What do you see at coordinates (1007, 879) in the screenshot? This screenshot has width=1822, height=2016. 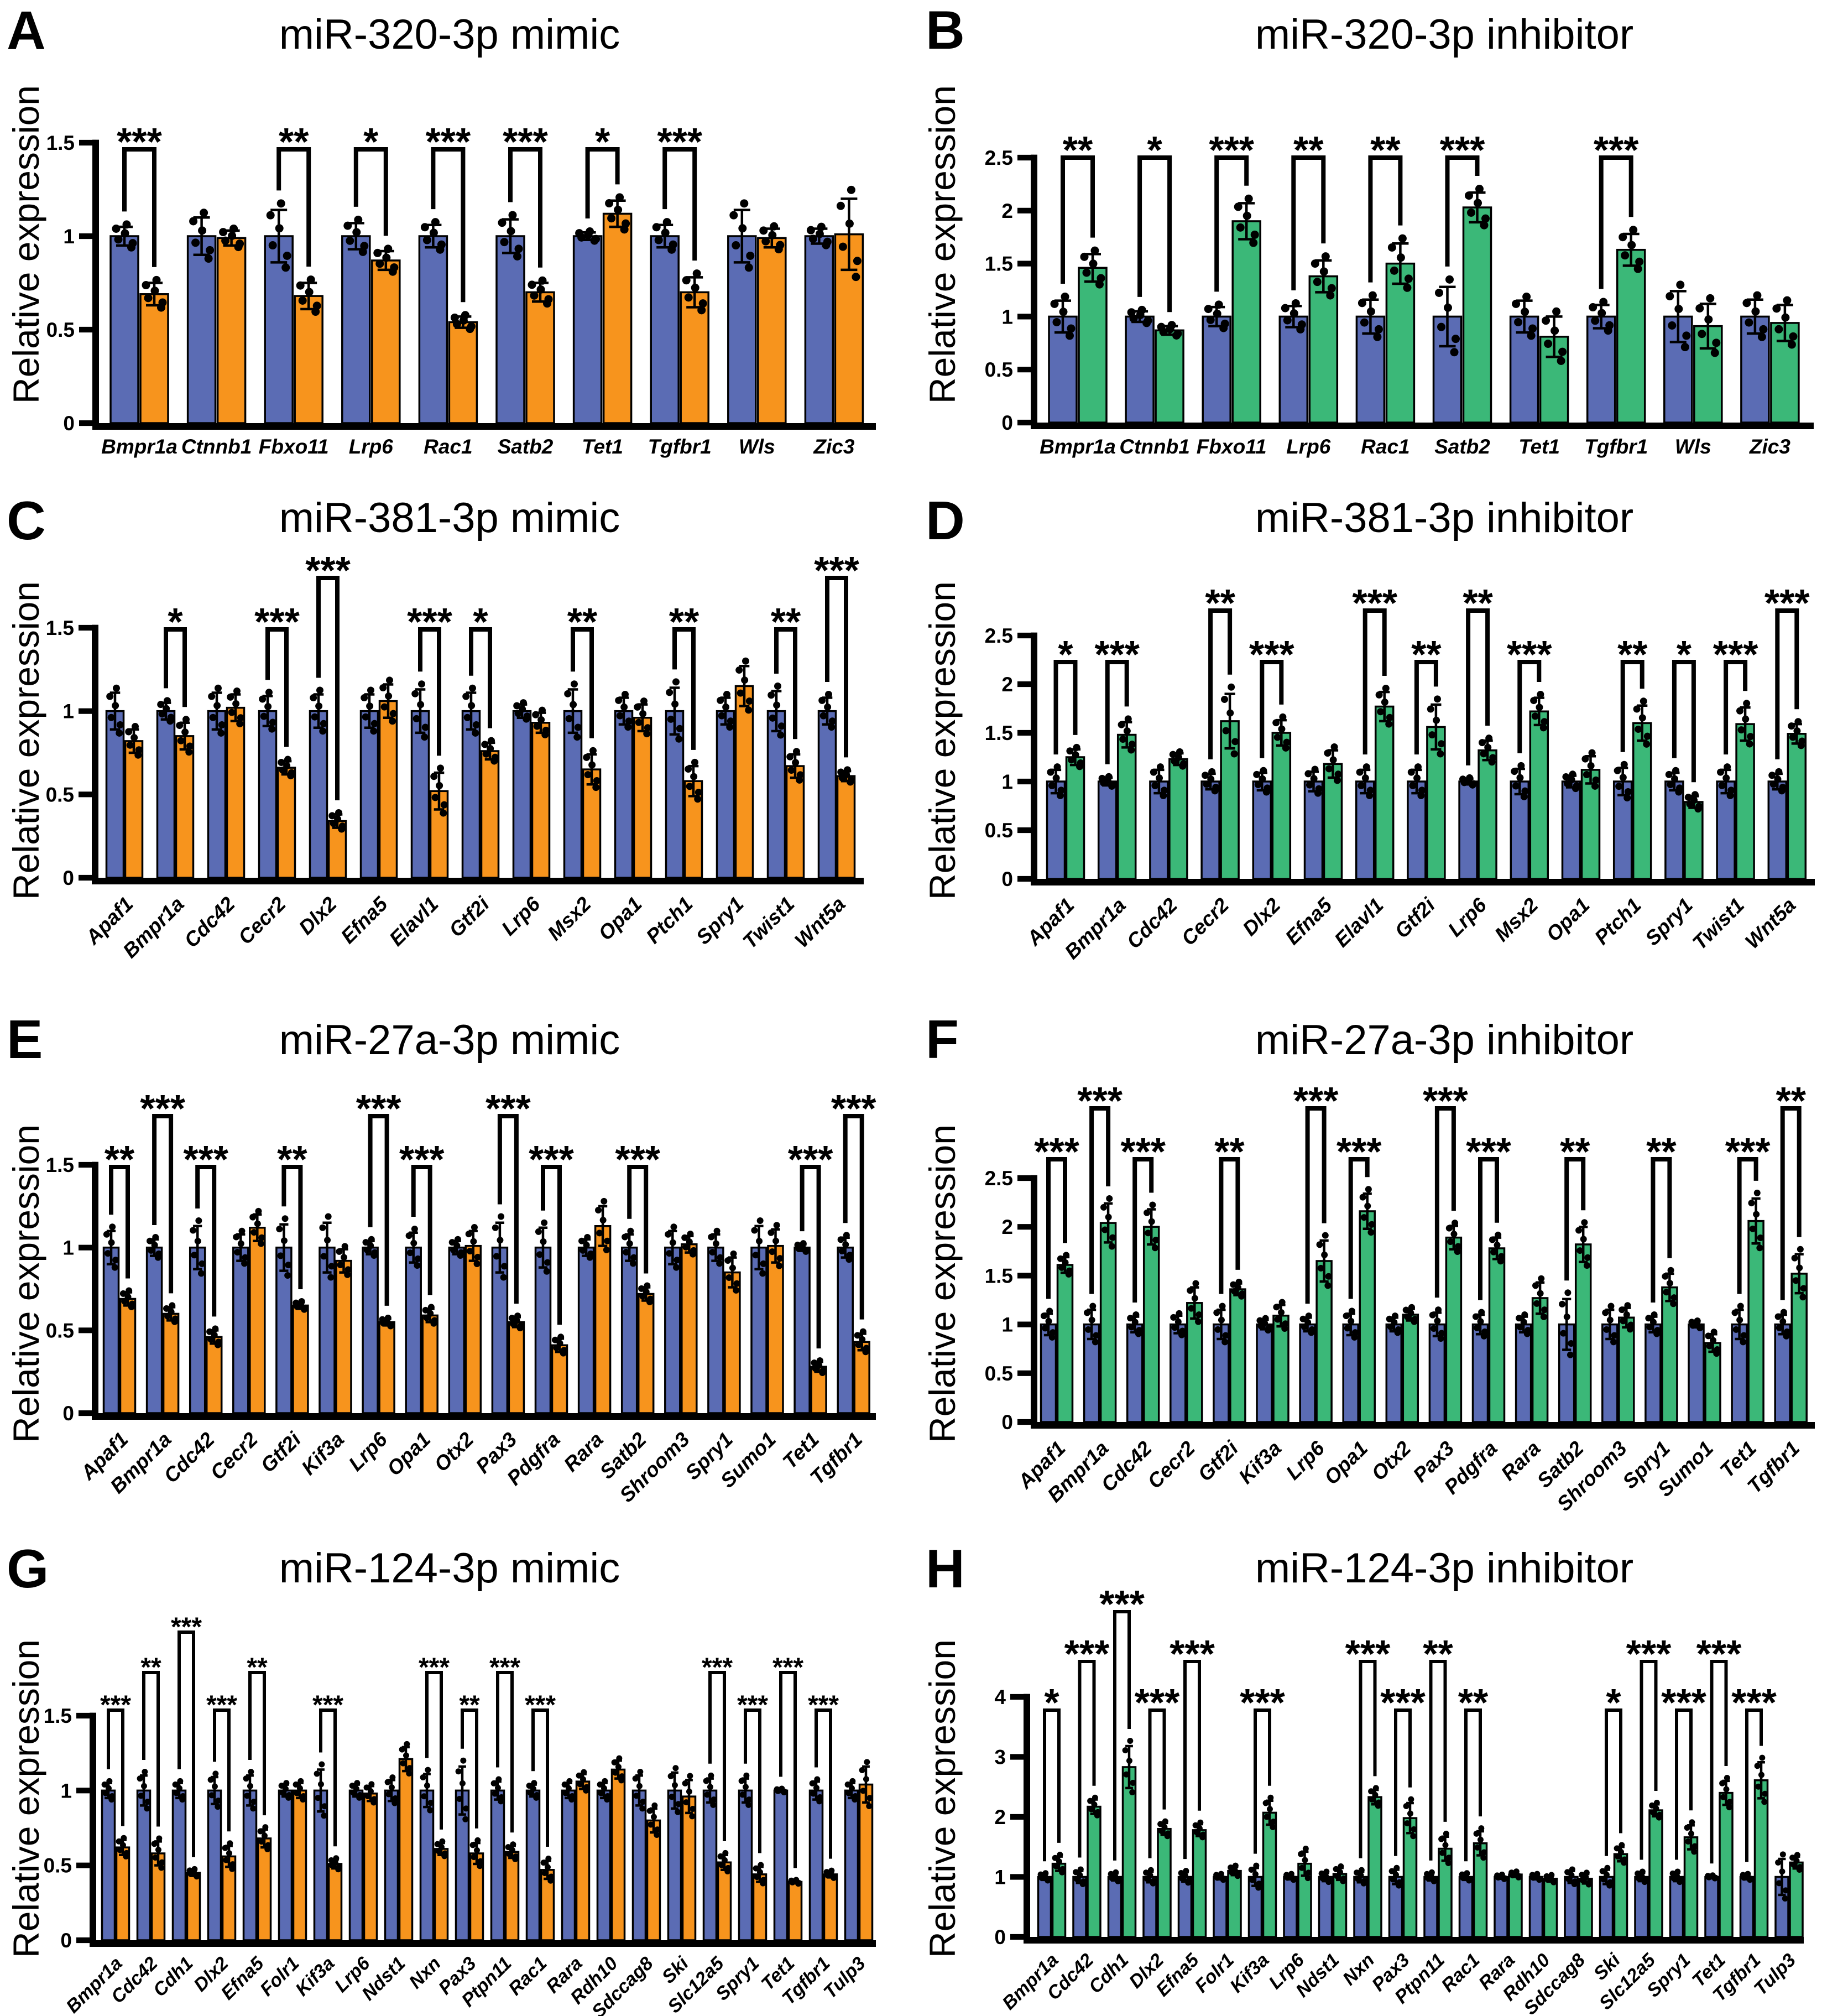 I see `y-tick-label: 0` at bounding box center [1007, 879].